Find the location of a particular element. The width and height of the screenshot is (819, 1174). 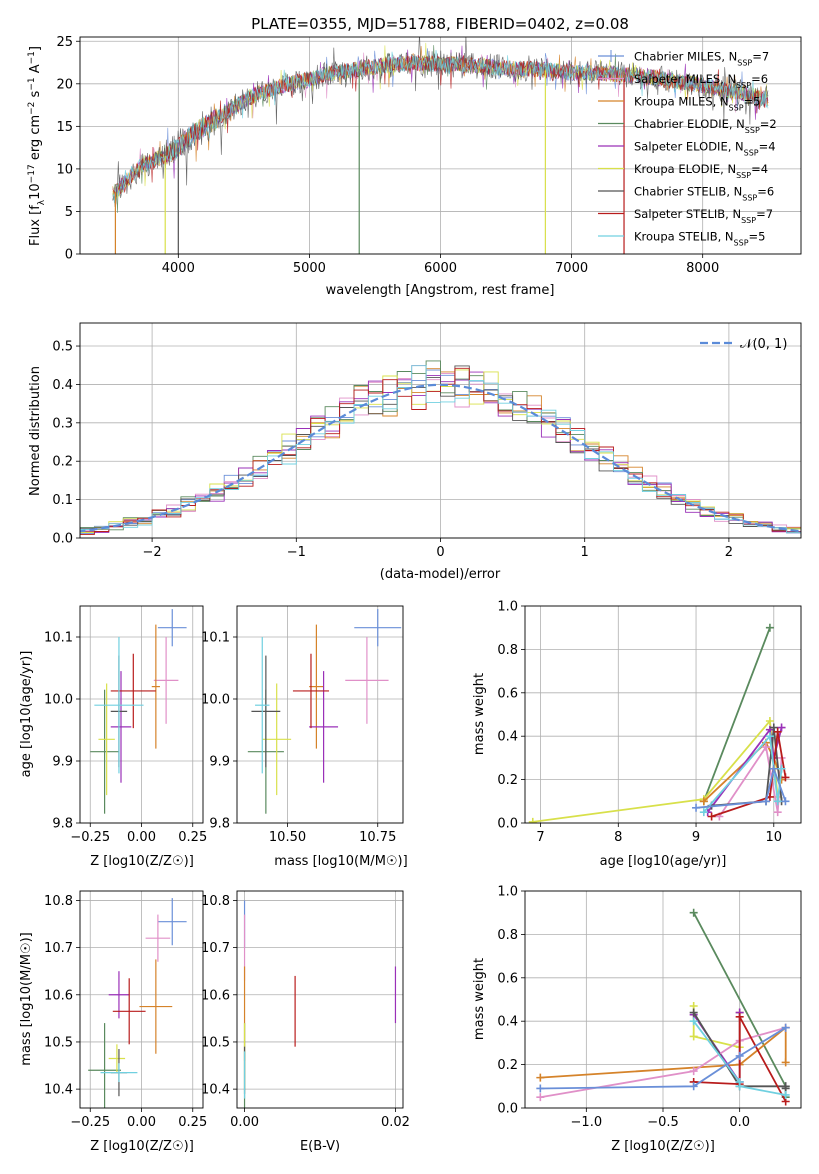

y-axis-label-part: λ is located at coordinates (42, 202).